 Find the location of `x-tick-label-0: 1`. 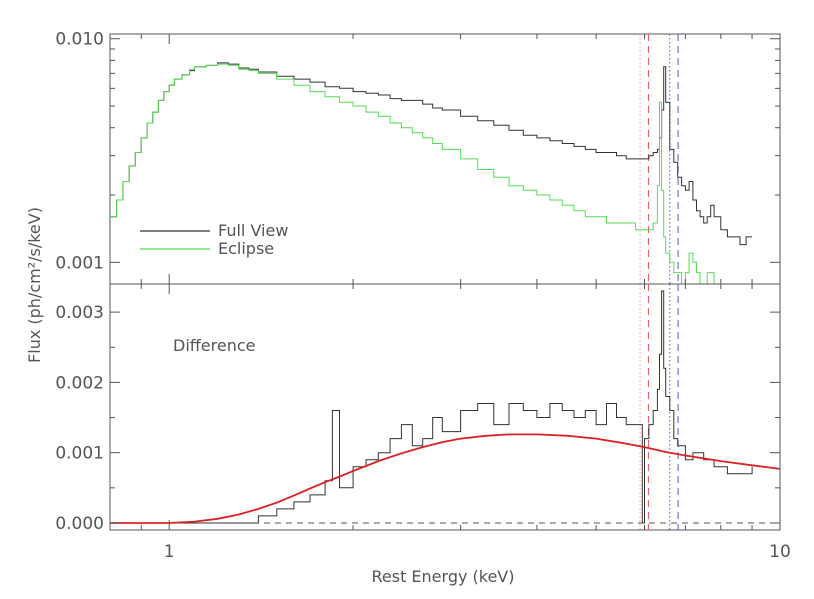

x-tick-label-0: 1 is located at coordinates (169, 552).